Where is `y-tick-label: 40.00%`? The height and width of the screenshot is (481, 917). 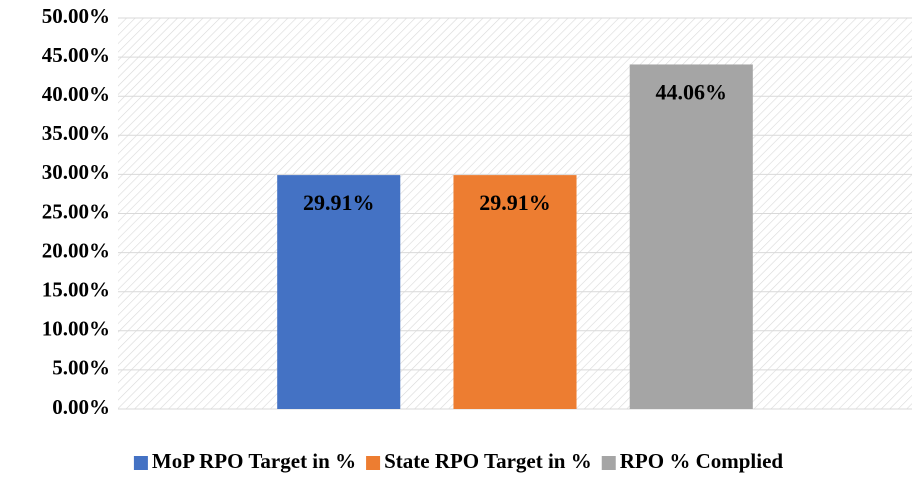
y-tick-label: 40.00% is located at coordinates (76, 94).